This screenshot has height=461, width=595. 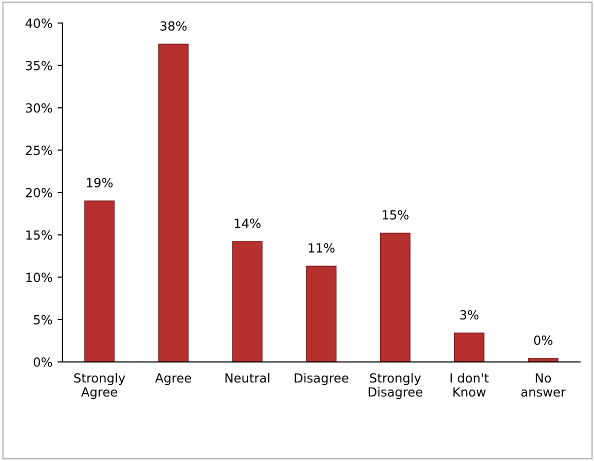 I want to click on y-tick-label: 35%, so click(x=39, y=65).